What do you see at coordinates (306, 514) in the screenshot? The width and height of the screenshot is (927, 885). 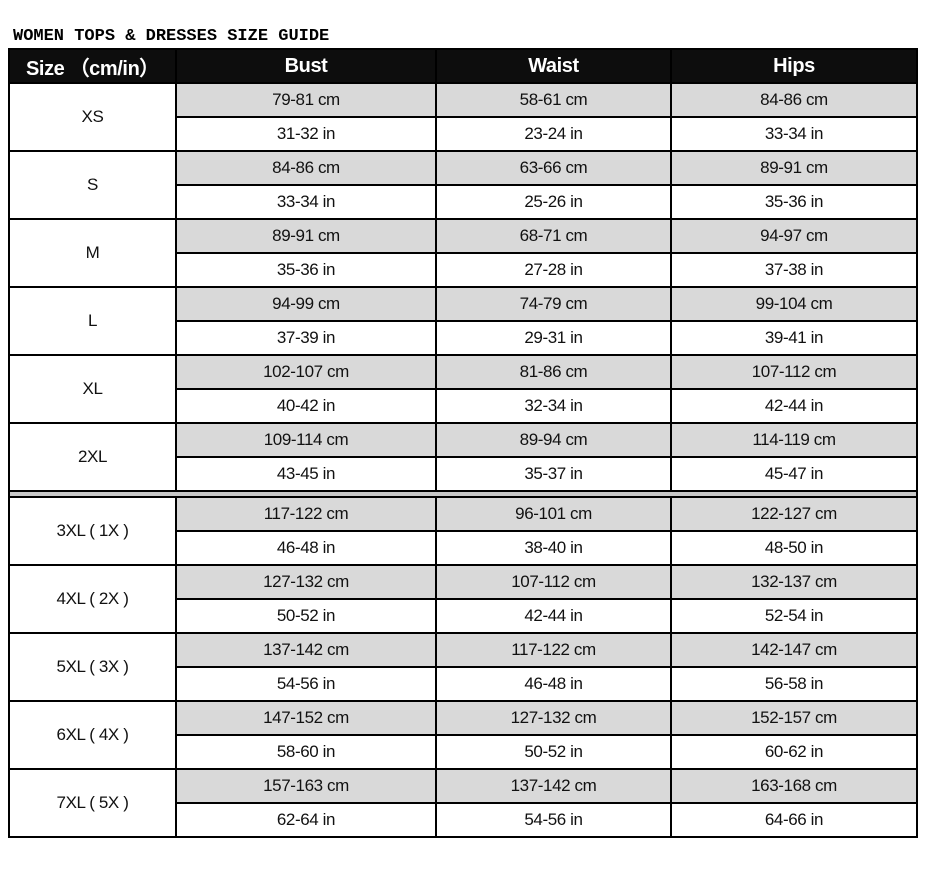 I see `bust-cm-cell: 117-122 cm` at bounding box center [306, 514].